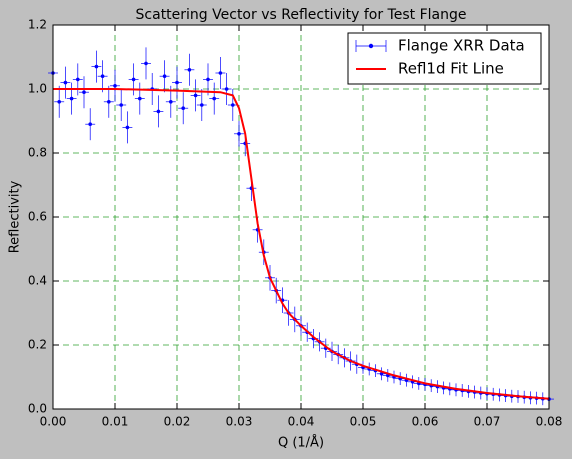  I want to click on x-tick-label: 0.07, so click(487, 422).